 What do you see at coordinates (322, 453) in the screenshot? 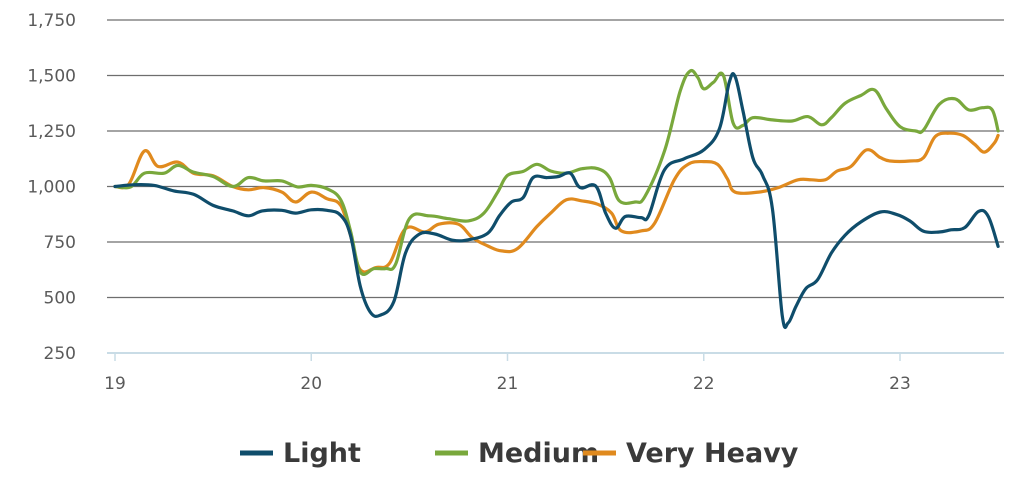
I see `legend-label: Light` at bounding box center [322, 453].